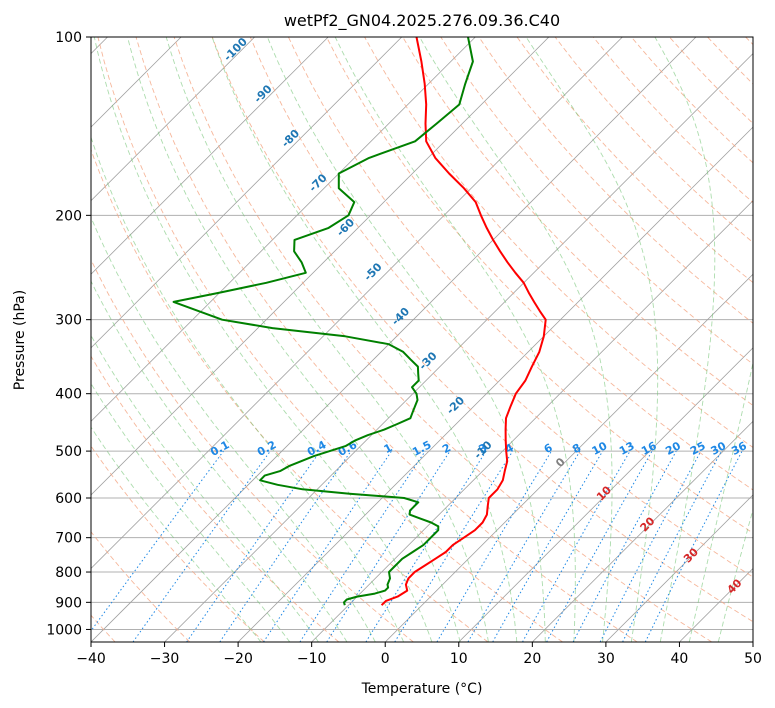  I want to click on y-tick-label: 400, so click(68, 395).